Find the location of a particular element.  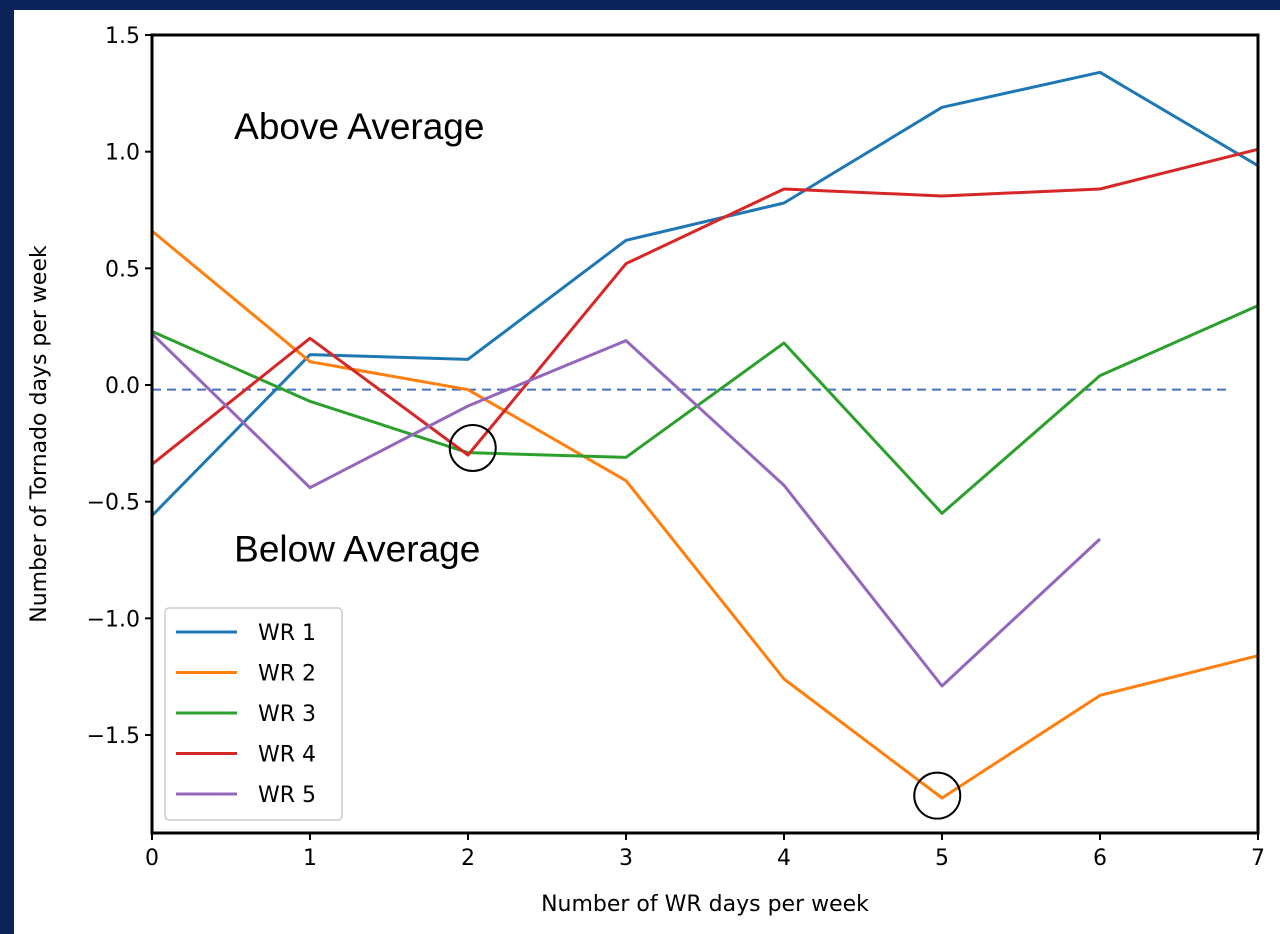

y-axis-label: Number of Tornado days per week is located at coordinates (39, 434).